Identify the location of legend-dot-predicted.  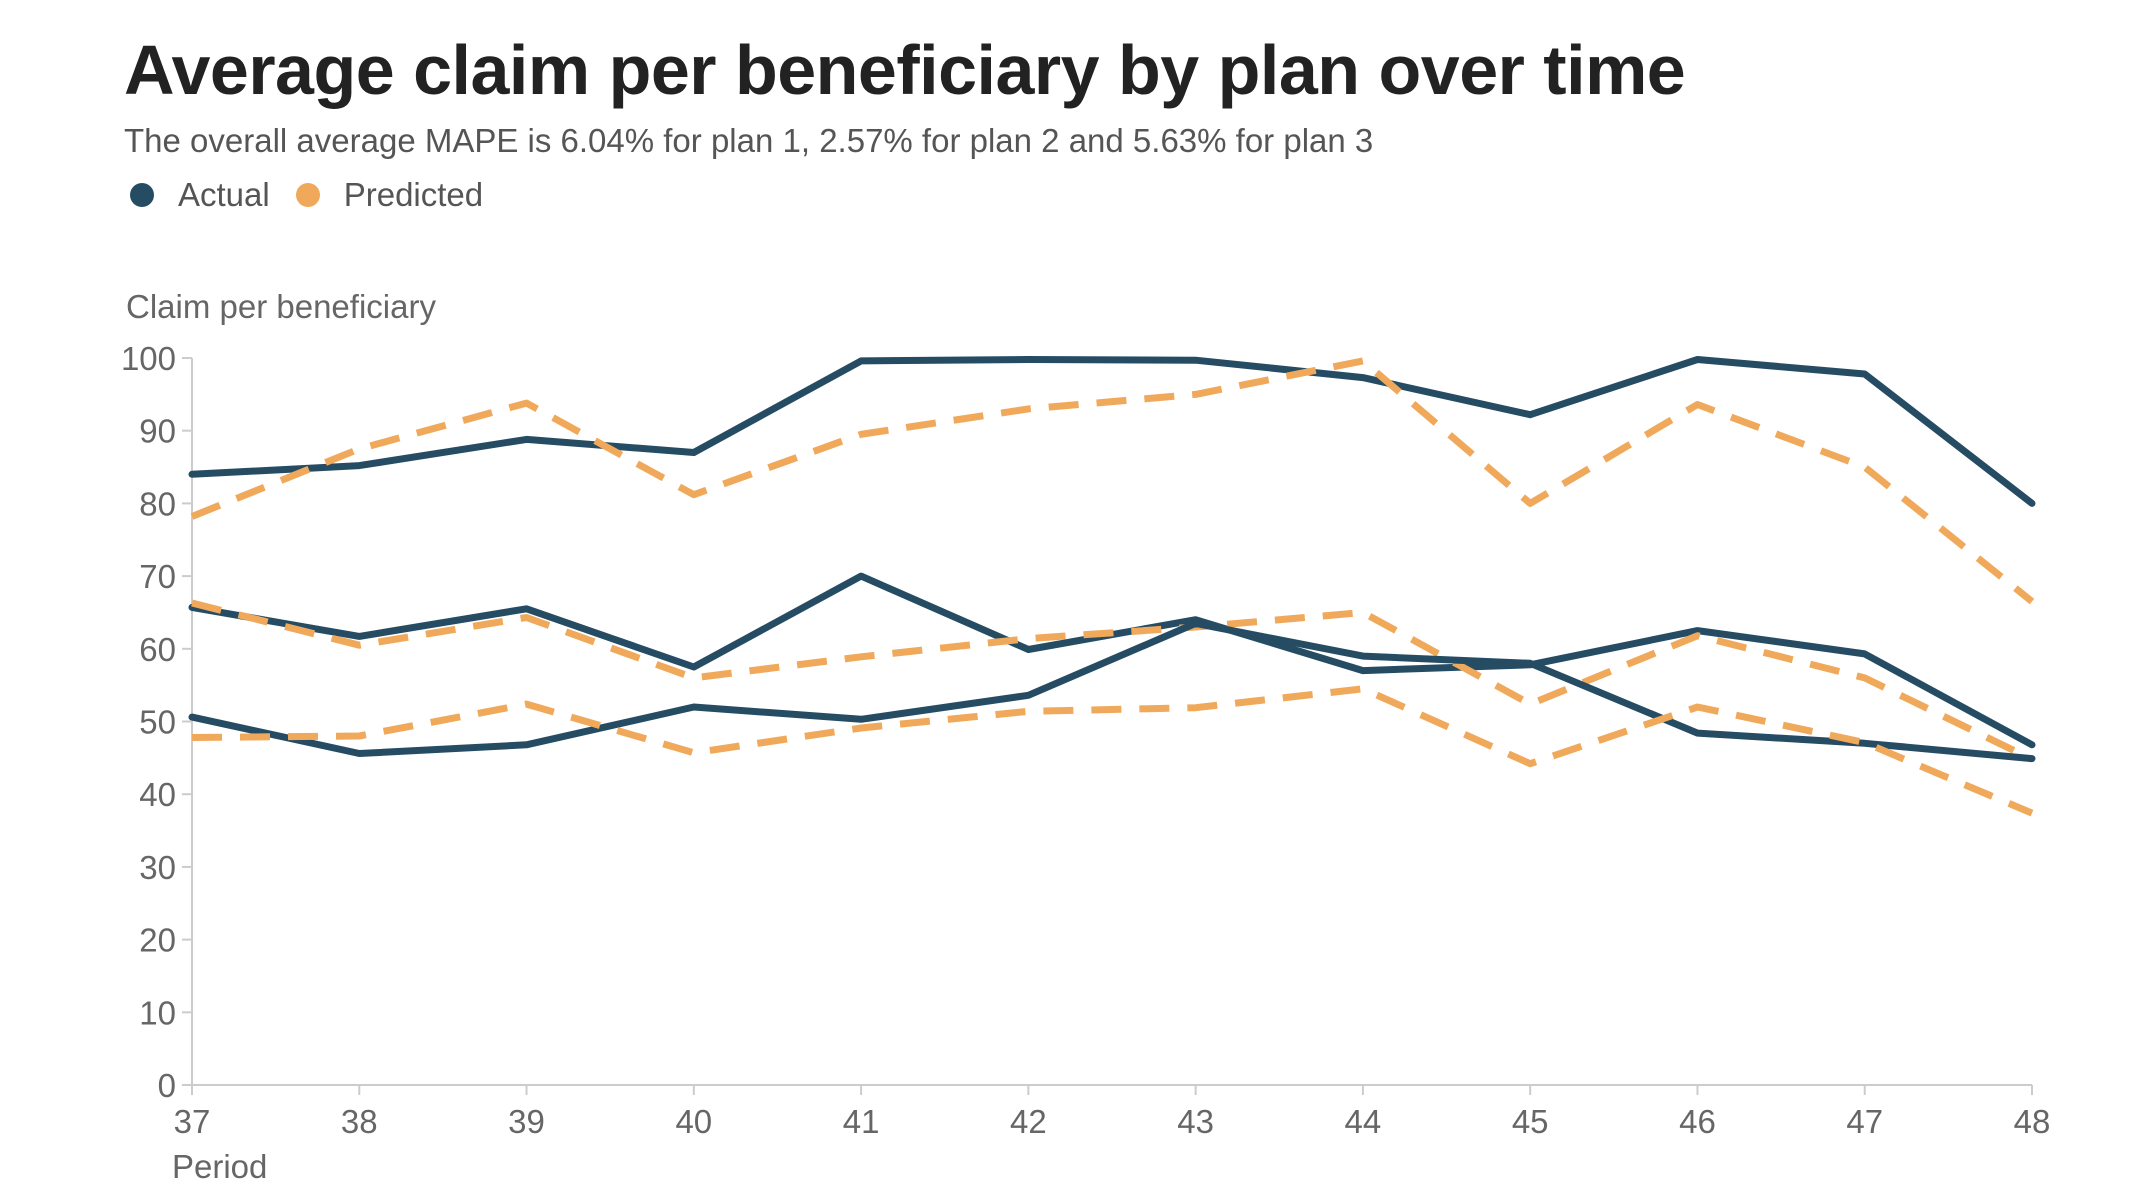
(307, 195).